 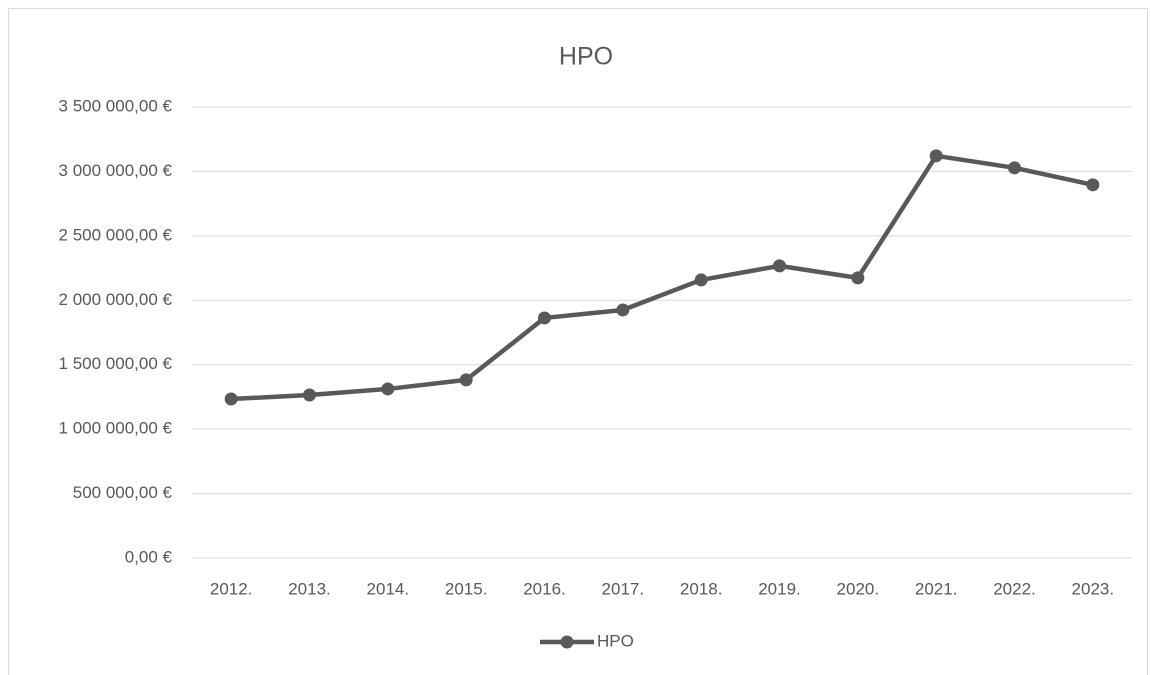 I want to click on legend-marker, so click(x=567, y=642).